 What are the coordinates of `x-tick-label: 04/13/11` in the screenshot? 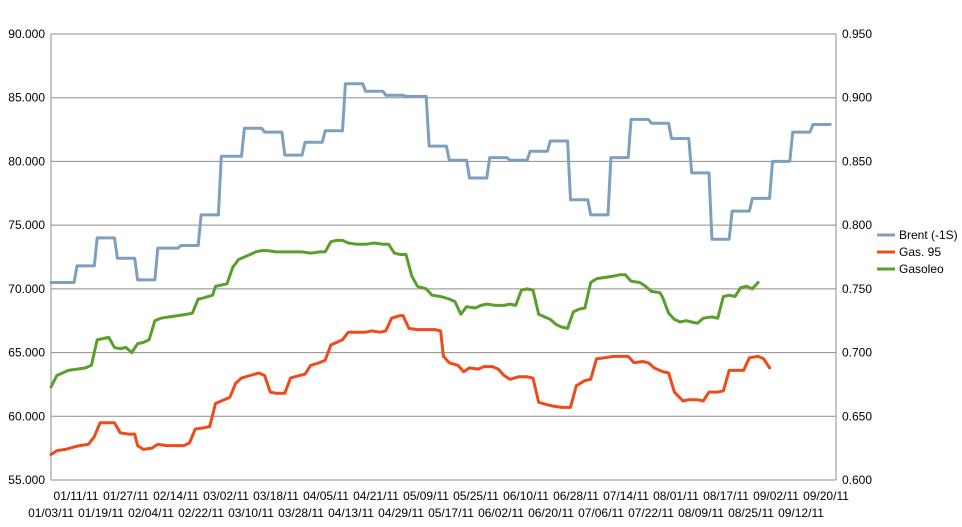 It's located at (351, 513).